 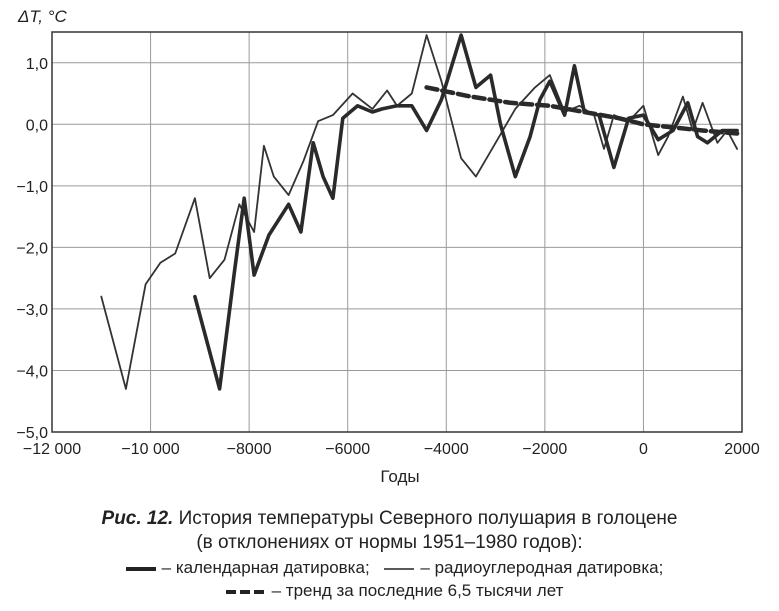 I want to click on y-tick-label: 1,0, so click(x=37, y=64).